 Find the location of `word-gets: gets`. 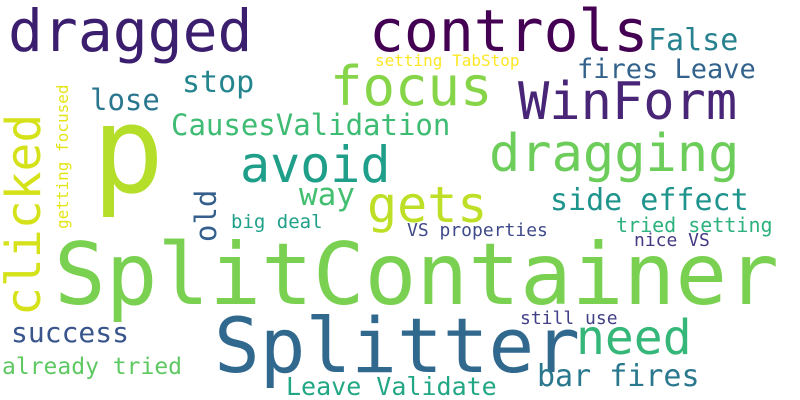

word-gets: gets is located at coordinates (427, 205).